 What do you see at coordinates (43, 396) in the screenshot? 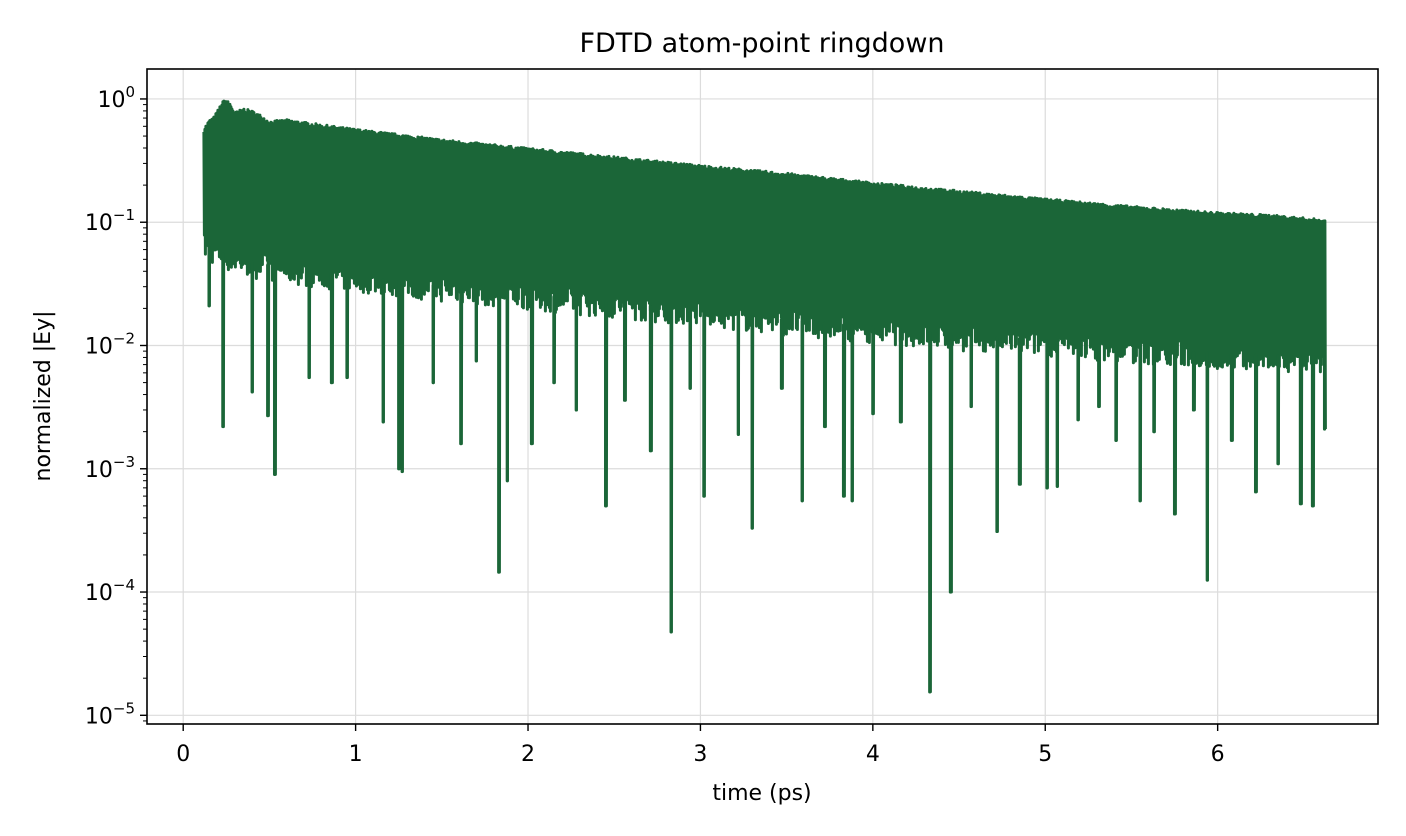
I see `y-axis-label: normalized |Ey|` at bounding box center [43, 396].